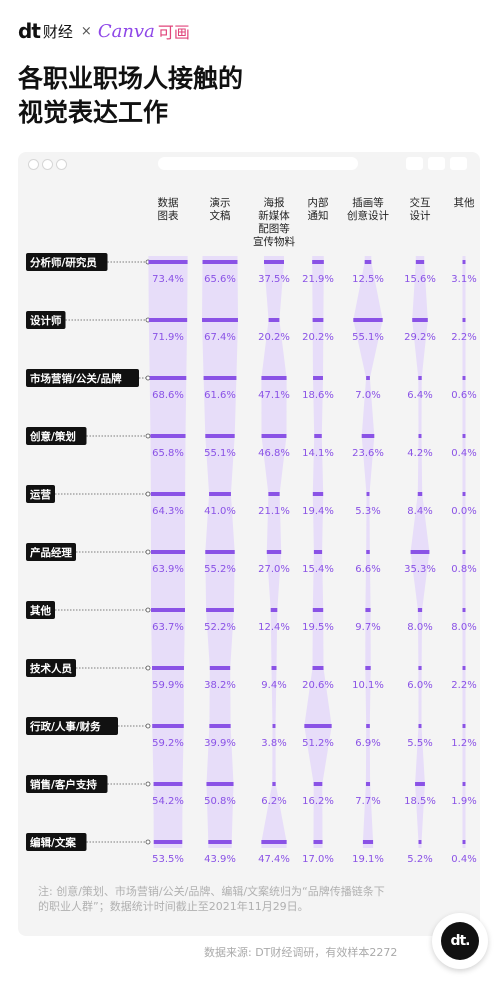 This screenshot has height=986, width=500. What do you see at coordinates (168, 511) in the screenshot?
I see `value-label: 64.3%` at bounding box center [168, 511].